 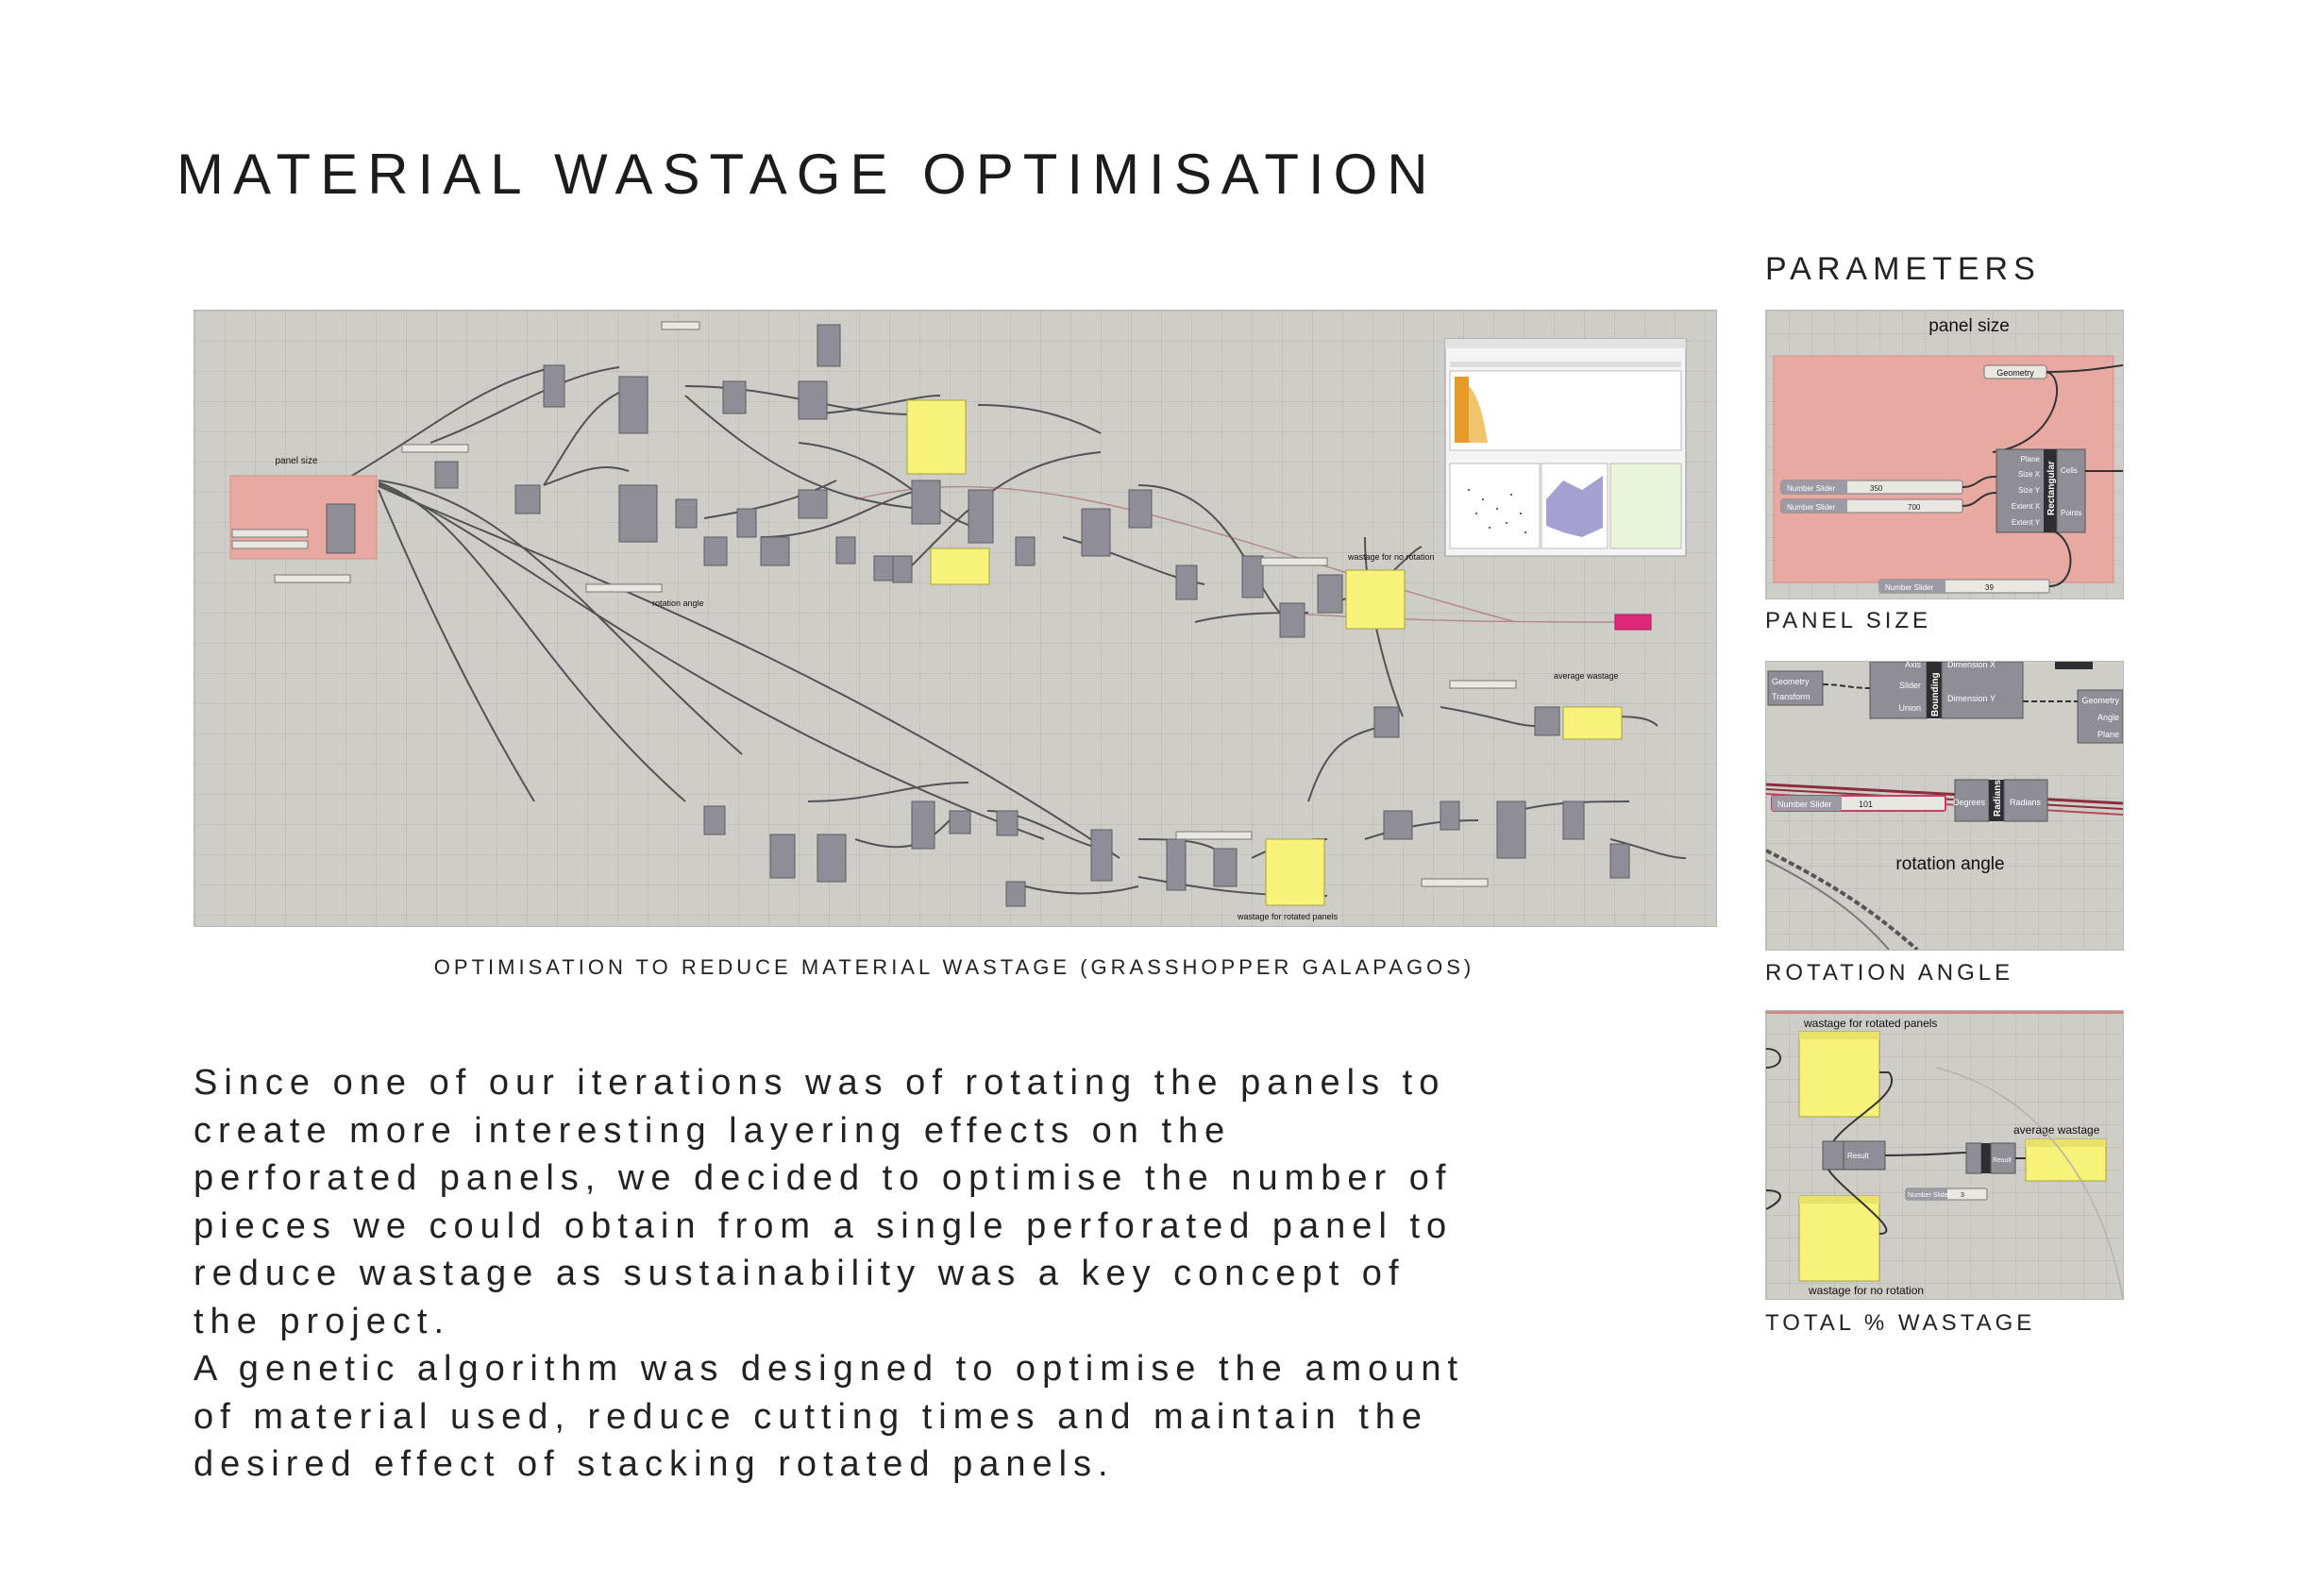 What do you see at coordinates (1858, 803) in the screenshot?
I see `number-slider-101: Number Slider 101` at bounding box center [1858, 803].